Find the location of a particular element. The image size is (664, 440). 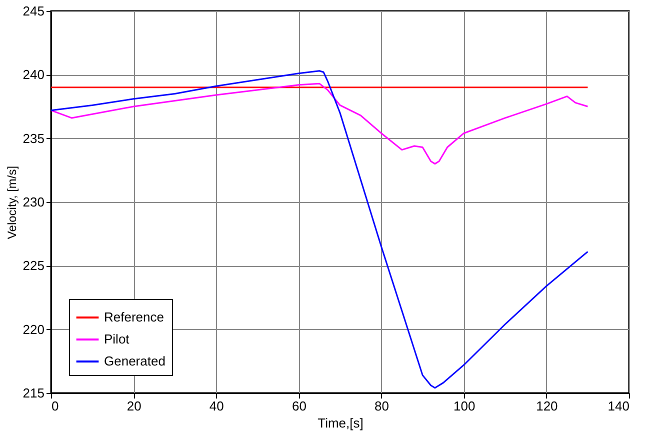

x-tick-label: 100 is located at coordinates (465, 406).